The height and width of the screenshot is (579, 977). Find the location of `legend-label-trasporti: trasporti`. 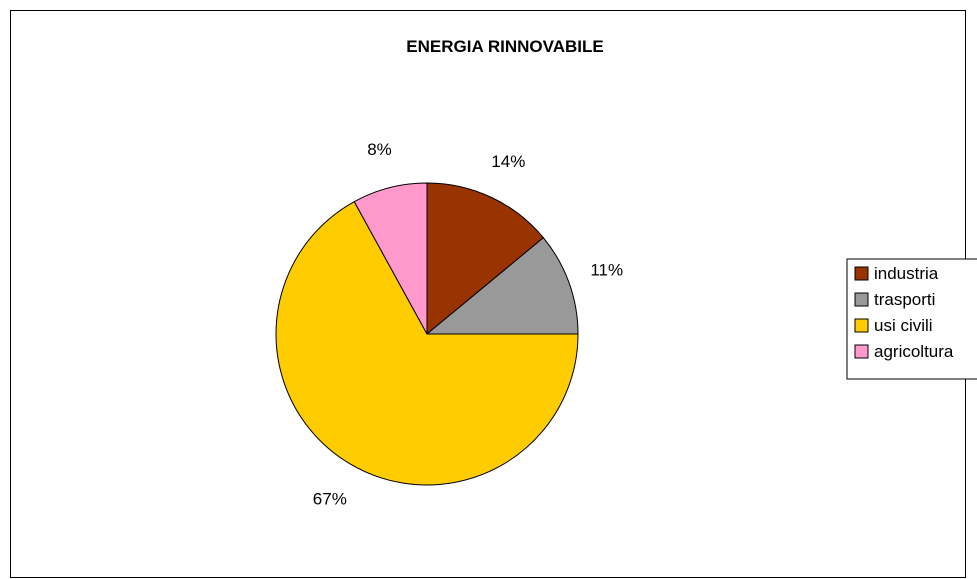

legend-label-trasporti: trasporti is located at coordinates (904, 299).